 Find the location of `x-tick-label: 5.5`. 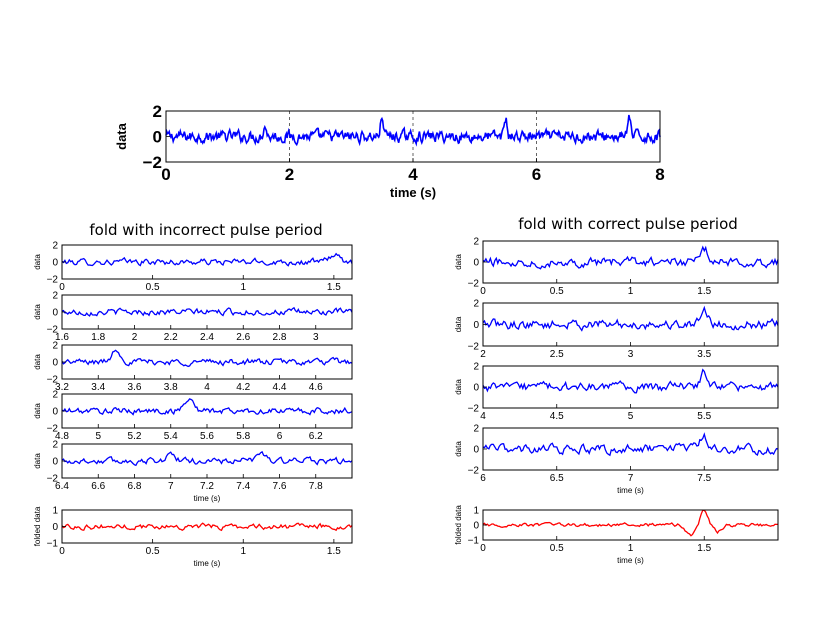

x-tick-label: 5.5 is located at coordinates (704, 416).